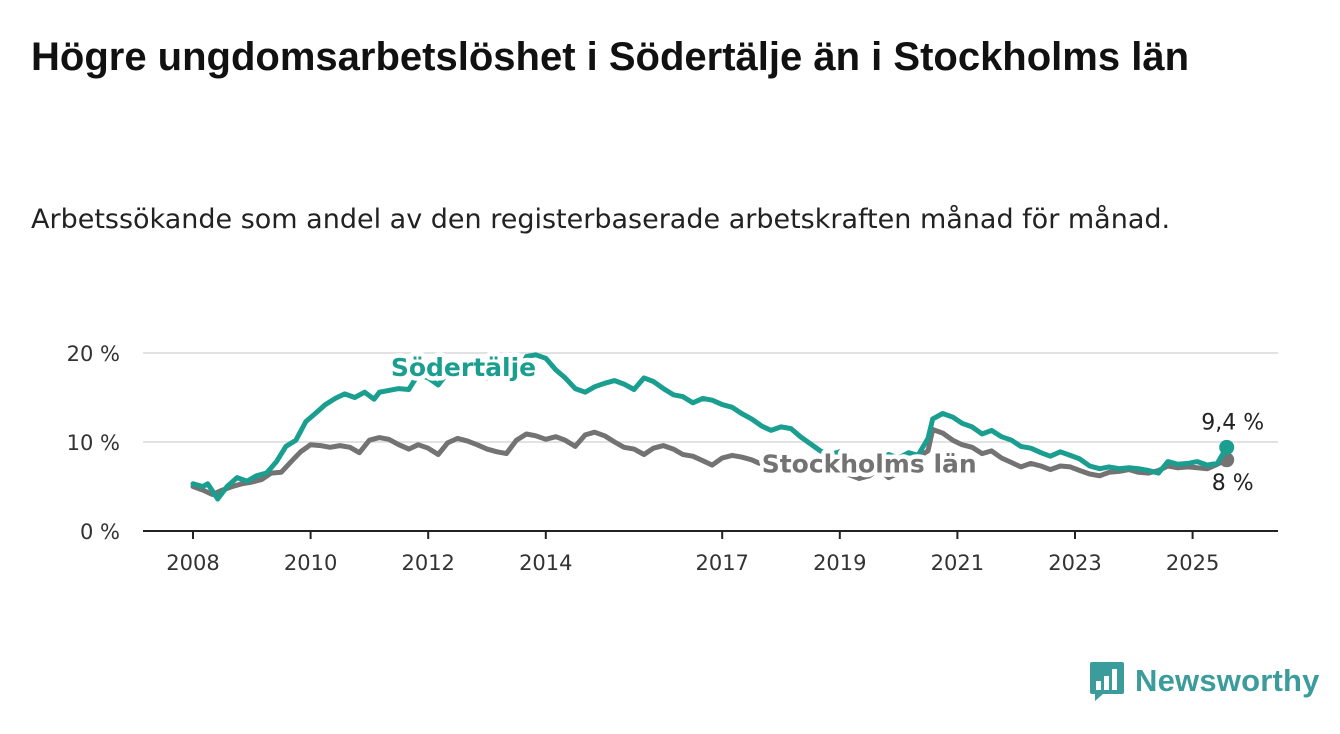 This screenshot has width=1340, height=734. I want to click on x-tick-label: 2014, so click(545, 563).